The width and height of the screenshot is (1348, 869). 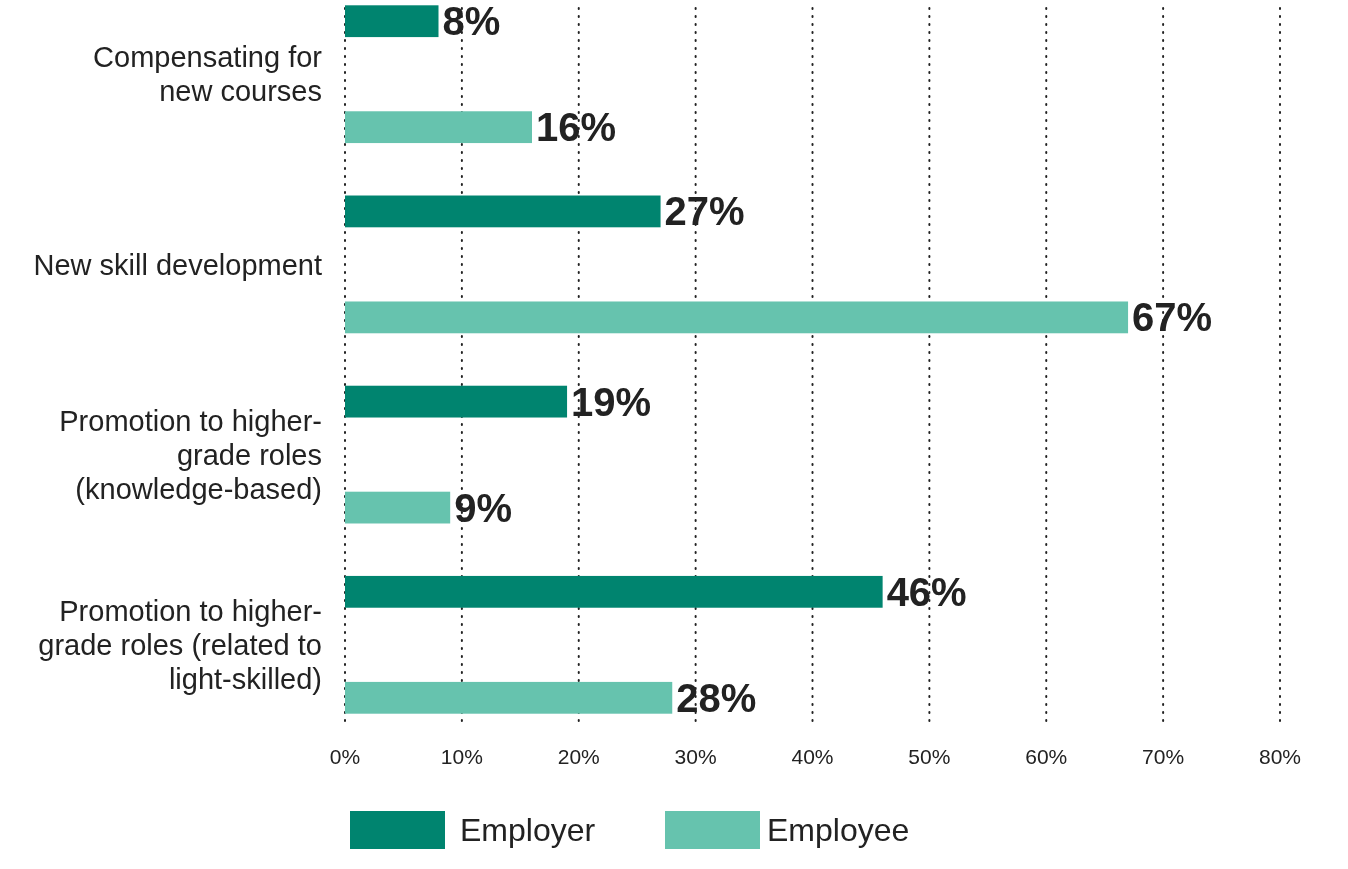 What do you see at coordinates (929, 756) in the screenshot?
I see `x-tick-label: 50%` at bounding box center [929, 756].